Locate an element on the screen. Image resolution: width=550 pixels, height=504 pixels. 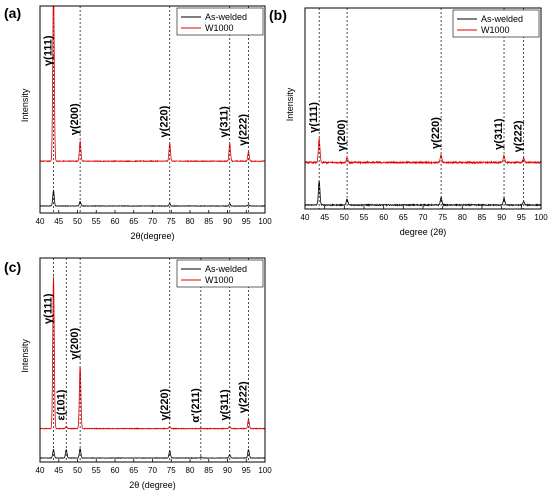
panel-label: (b) is located at coordinates (278, 15).